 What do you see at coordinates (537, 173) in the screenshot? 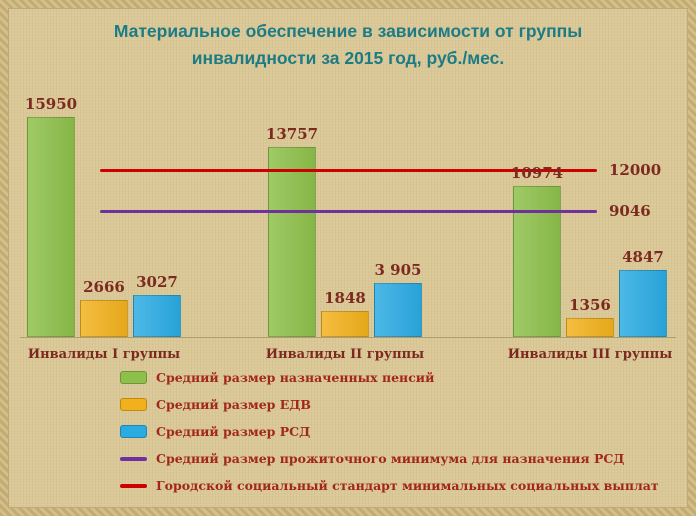
I see `bar-value-label: 10974` at bounding box center [537, 173].